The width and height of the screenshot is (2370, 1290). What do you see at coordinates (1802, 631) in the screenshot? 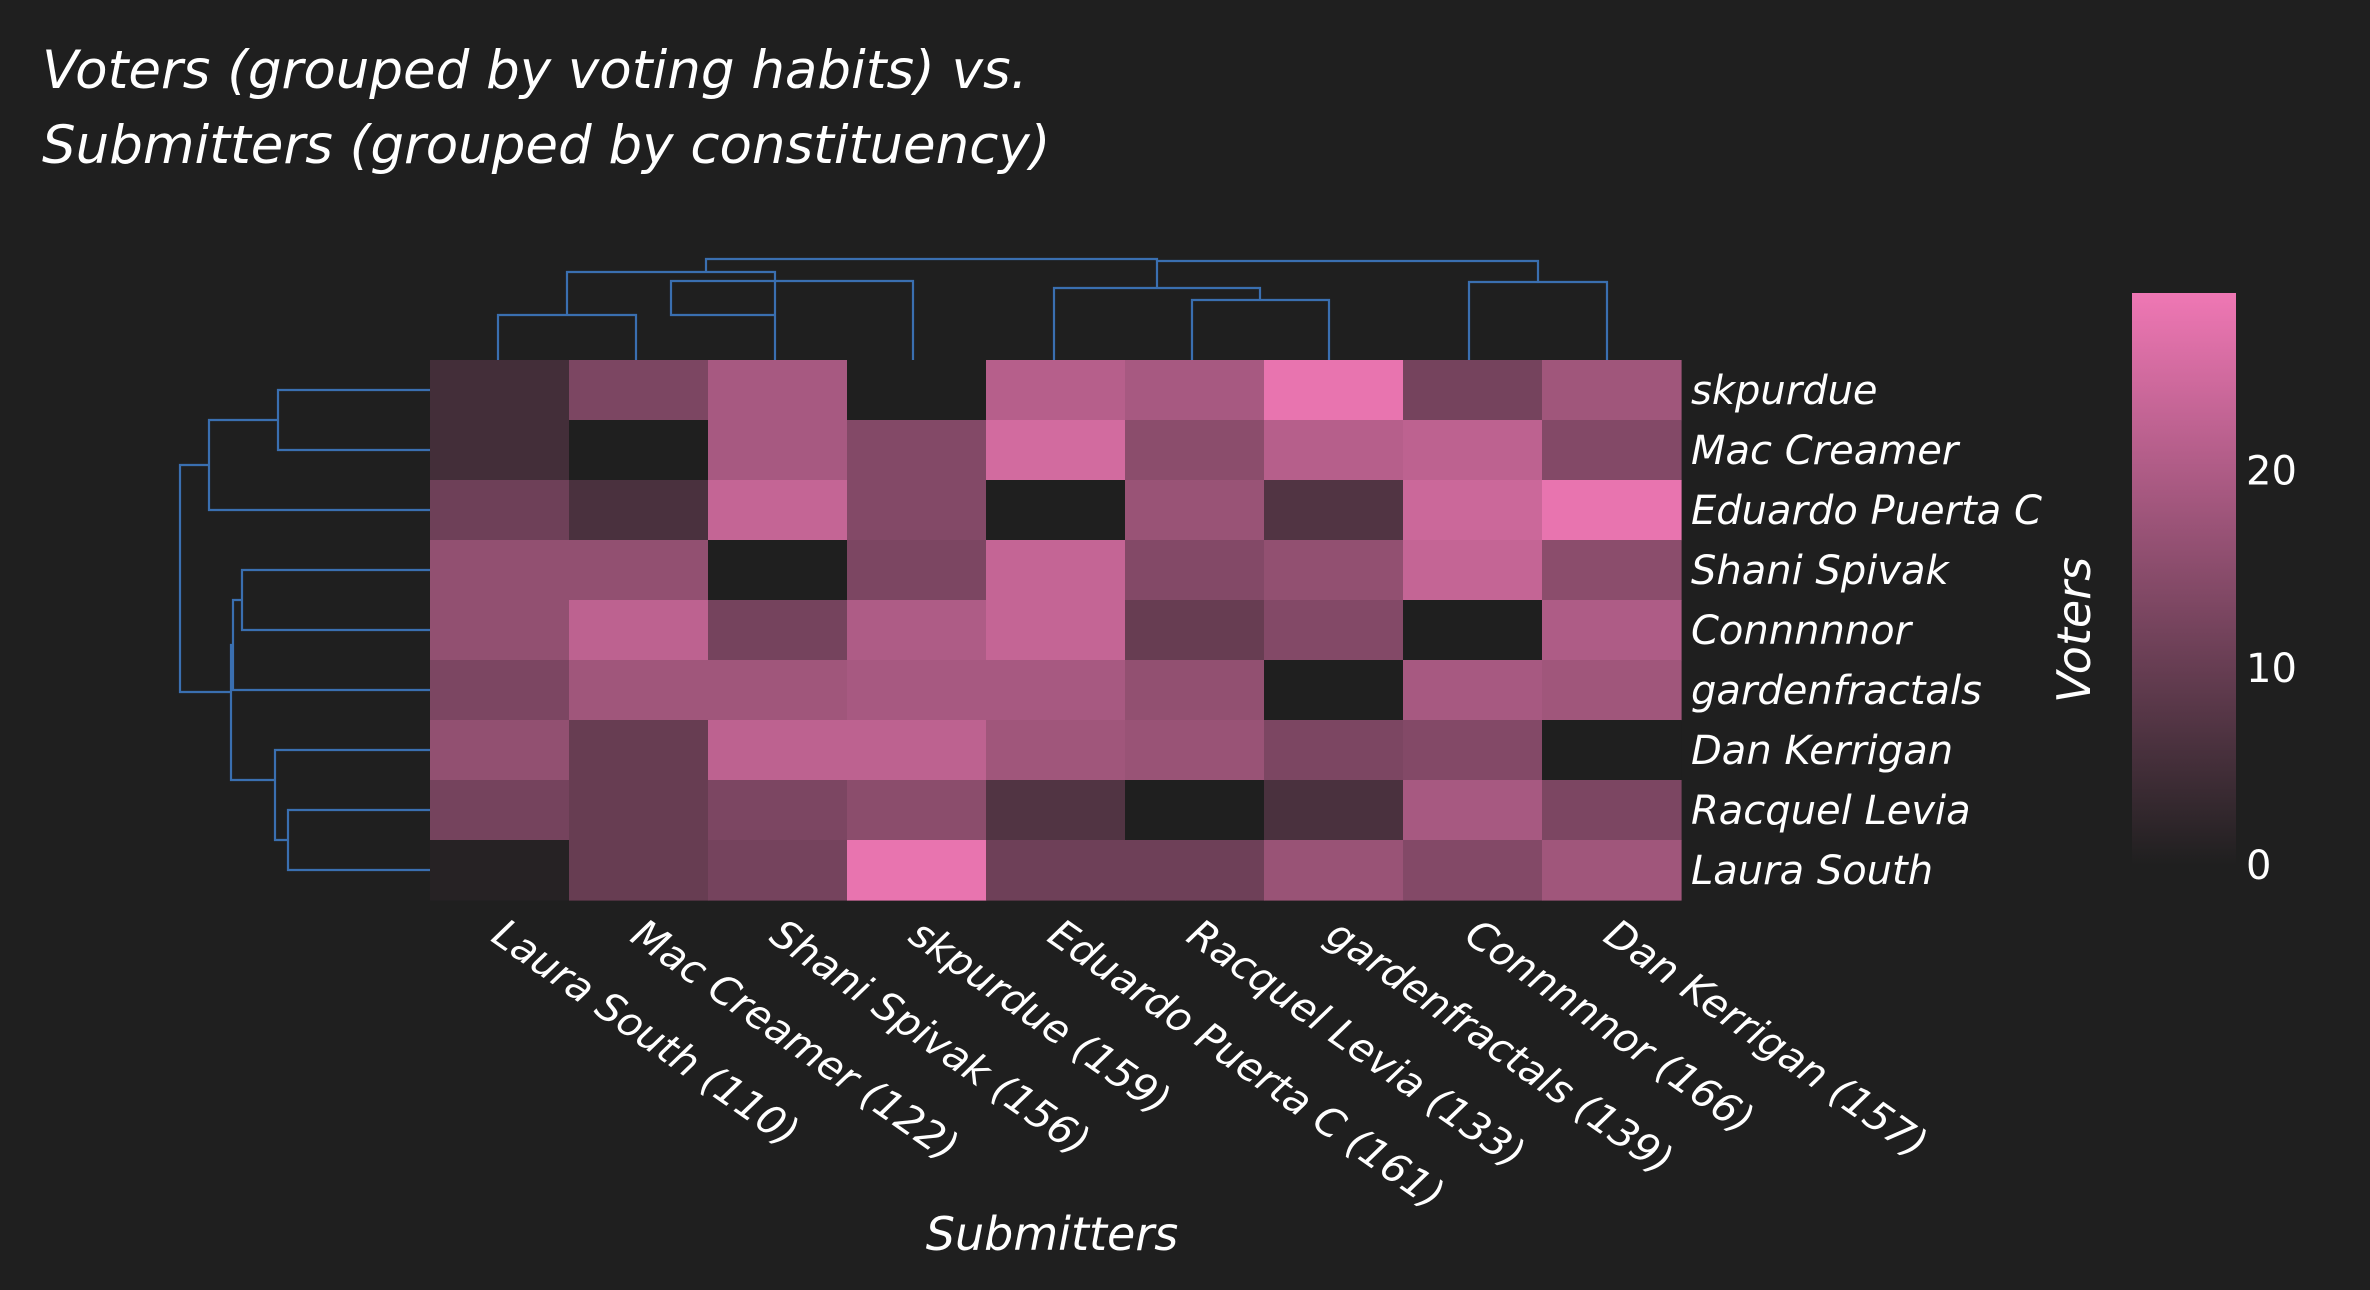
I see `row-label: Connnnnor` at bounding box center [1802, 631].